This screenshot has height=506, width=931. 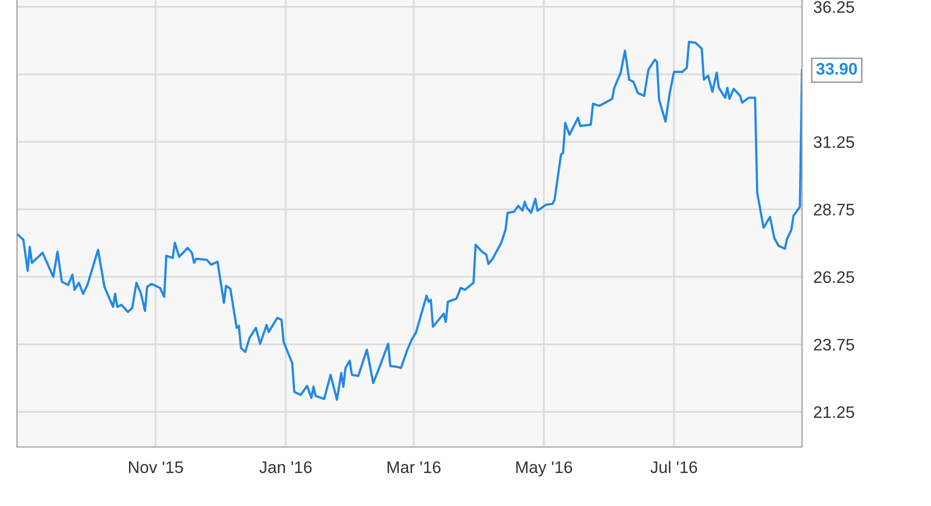 What do you see at coordinates (836, 68) in the screenshot?
I see `annotation: 33.90` at bounding box center [836, 68].